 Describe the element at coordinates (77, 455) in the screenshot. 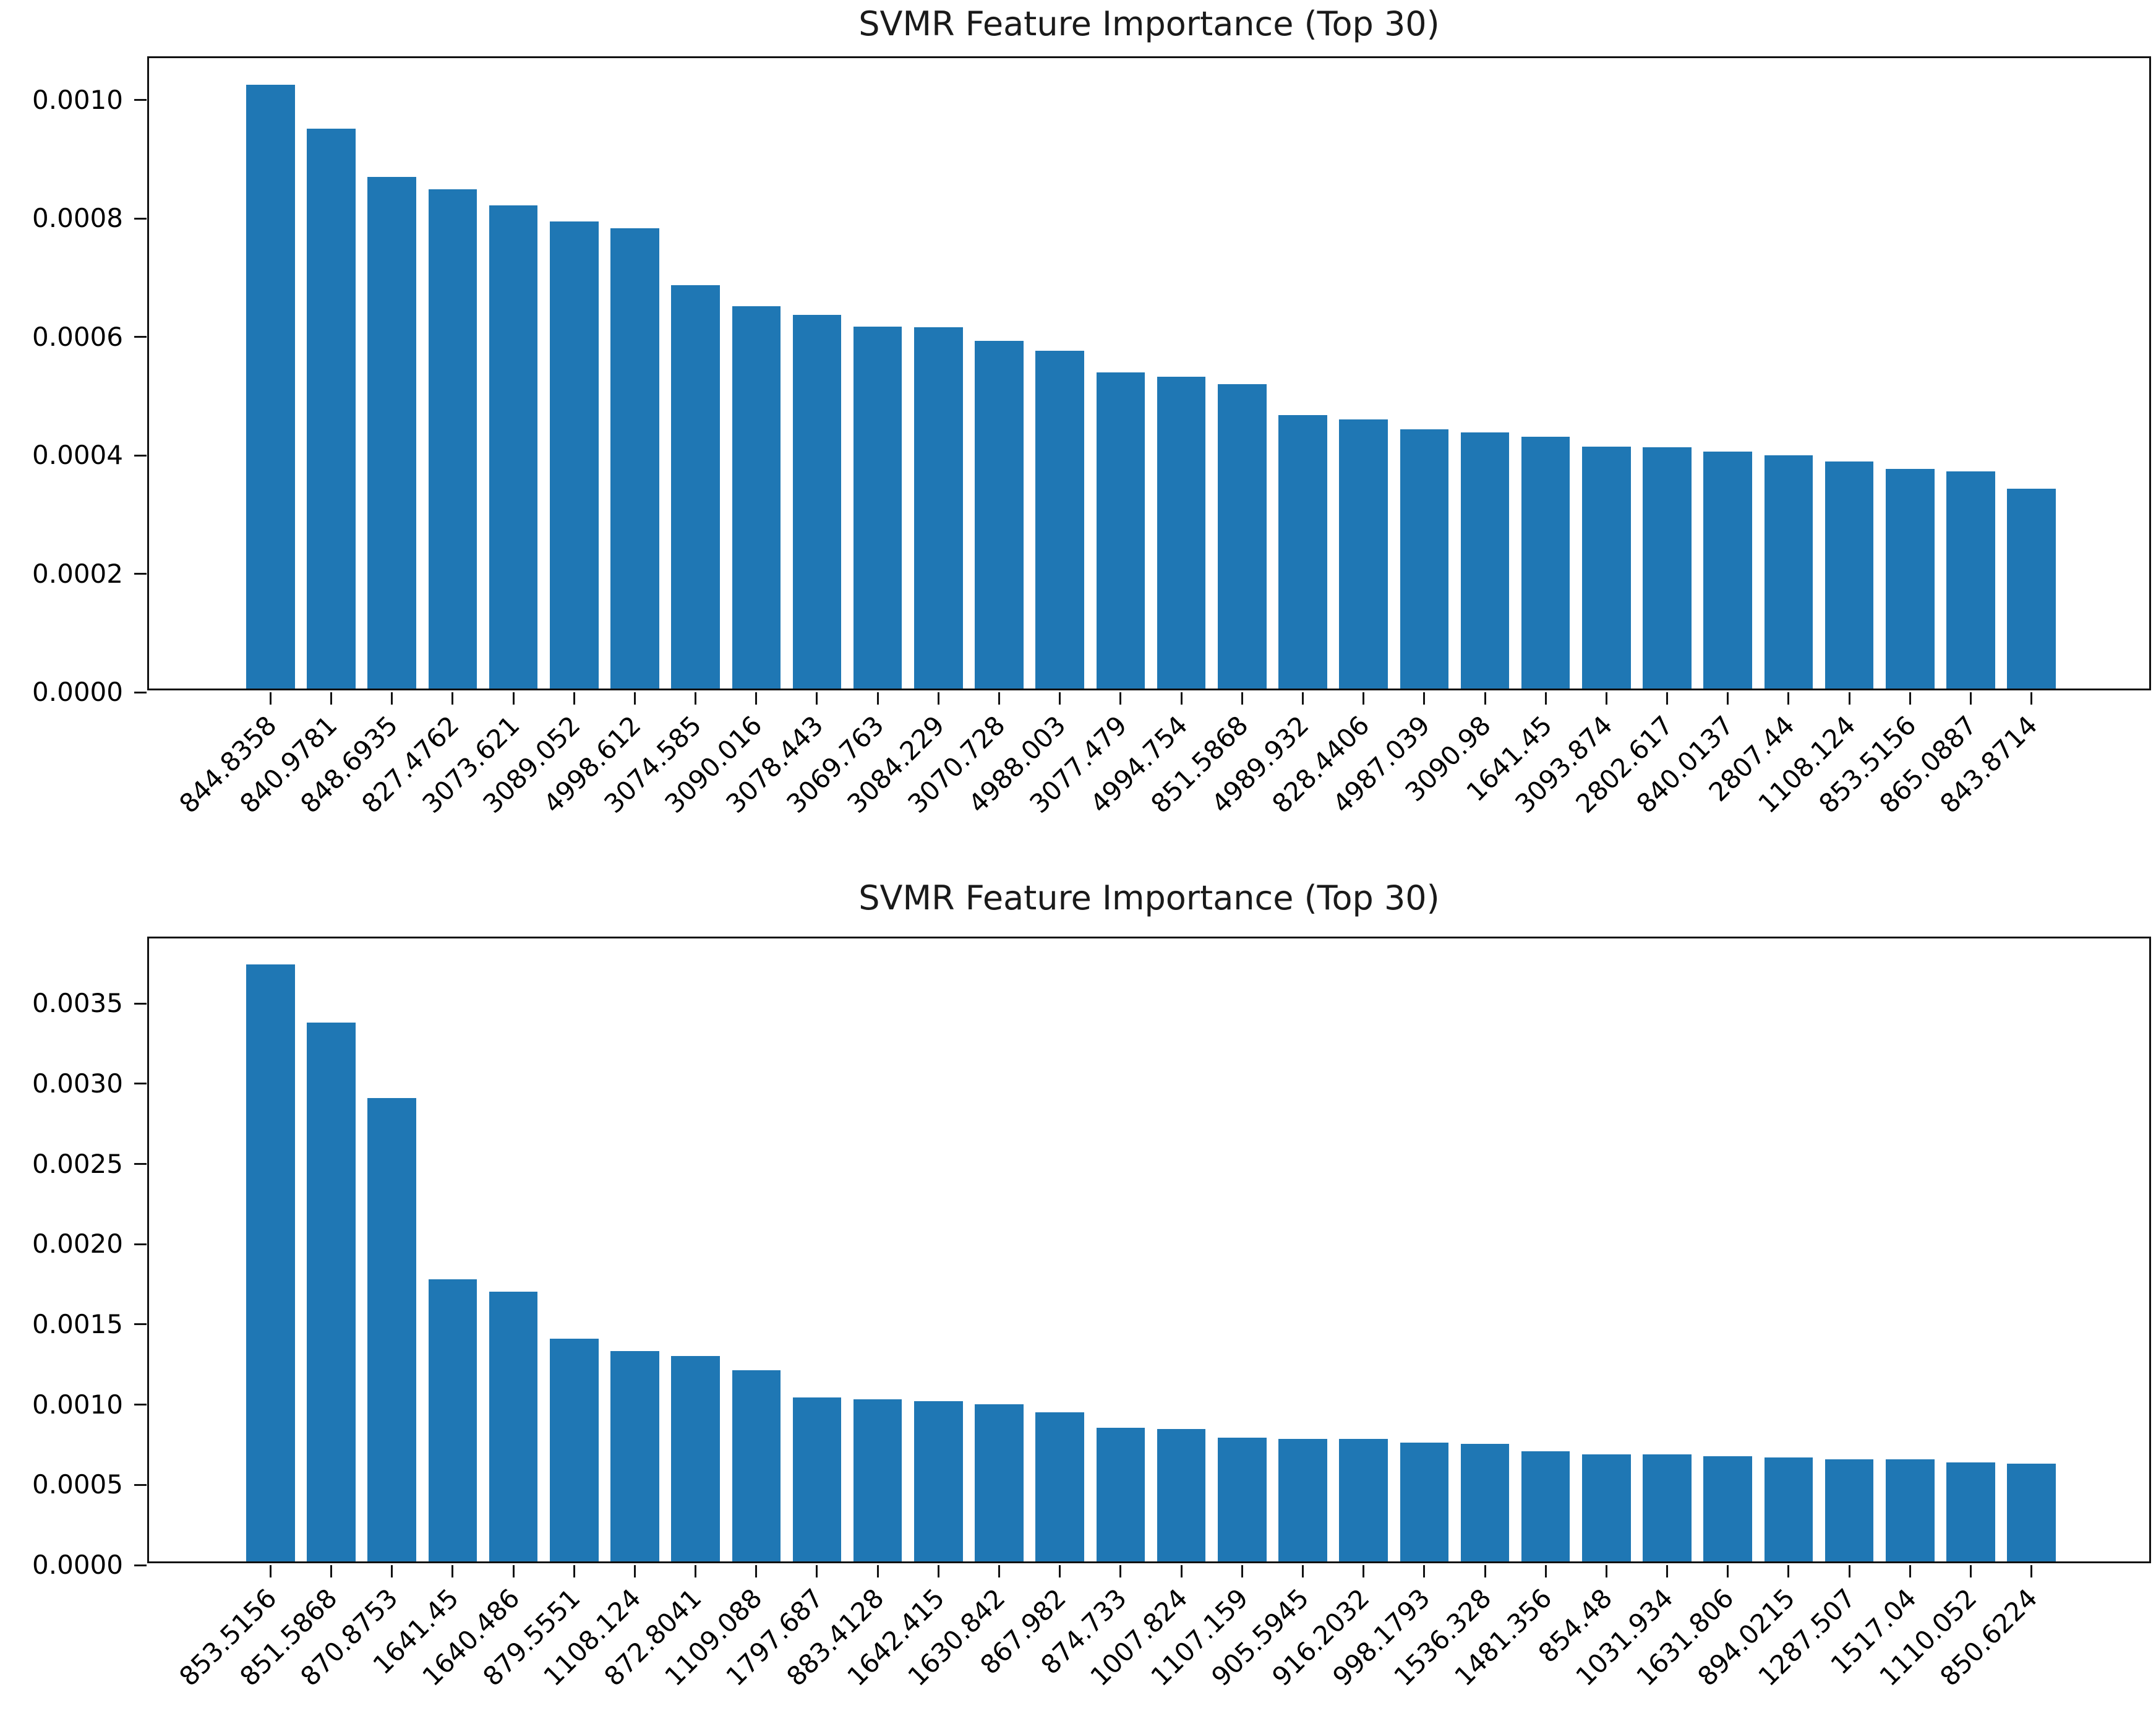

I see `y-tick-label: 0.0004` at that location.